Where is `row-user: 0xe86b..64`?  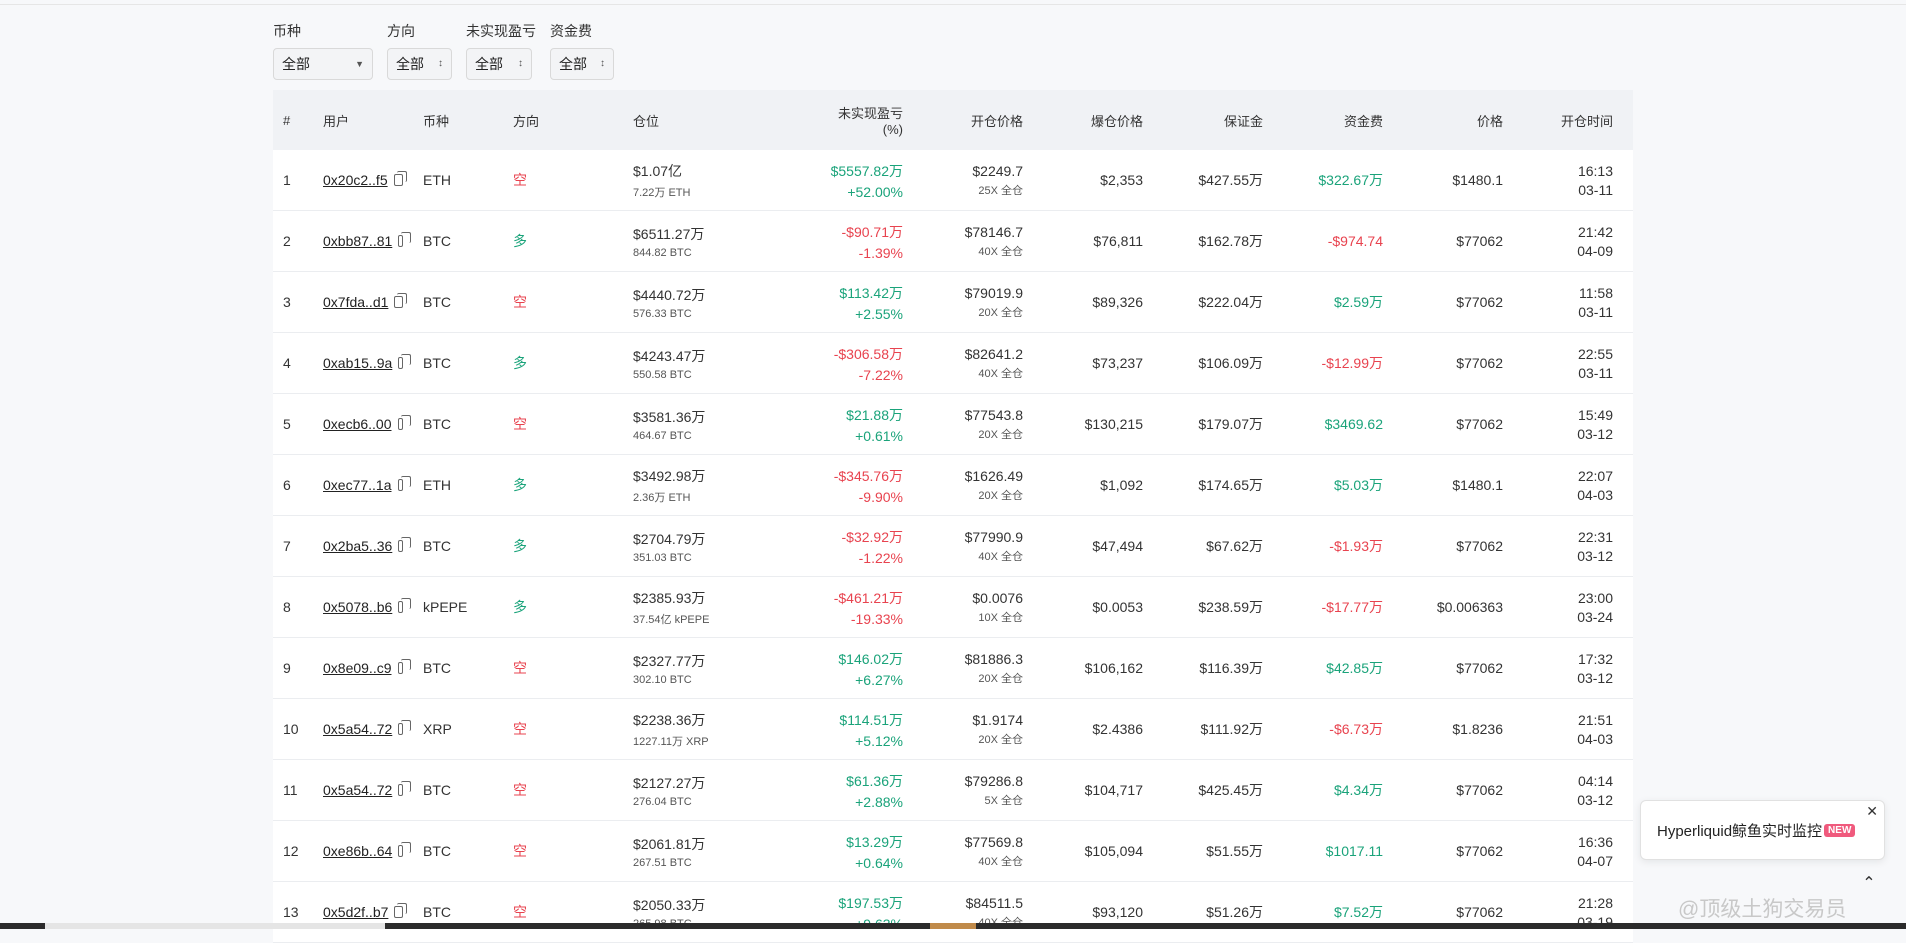
row-user: 0xe86b..64 is located at coordinates (363, 850).